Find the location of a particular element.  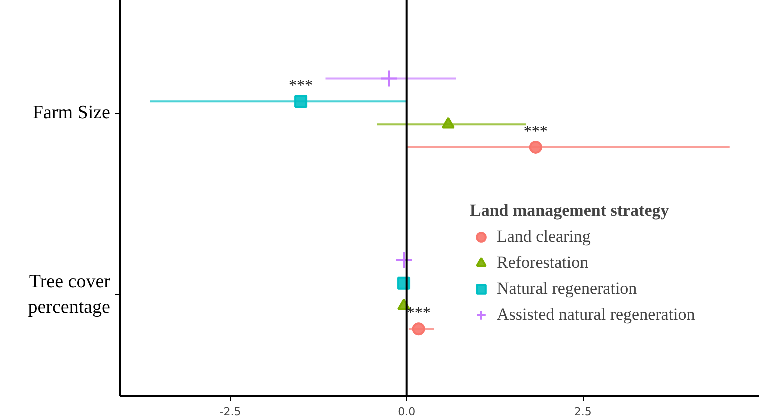

x-tick-label: 0.0 is located at coordinates (407, 412).